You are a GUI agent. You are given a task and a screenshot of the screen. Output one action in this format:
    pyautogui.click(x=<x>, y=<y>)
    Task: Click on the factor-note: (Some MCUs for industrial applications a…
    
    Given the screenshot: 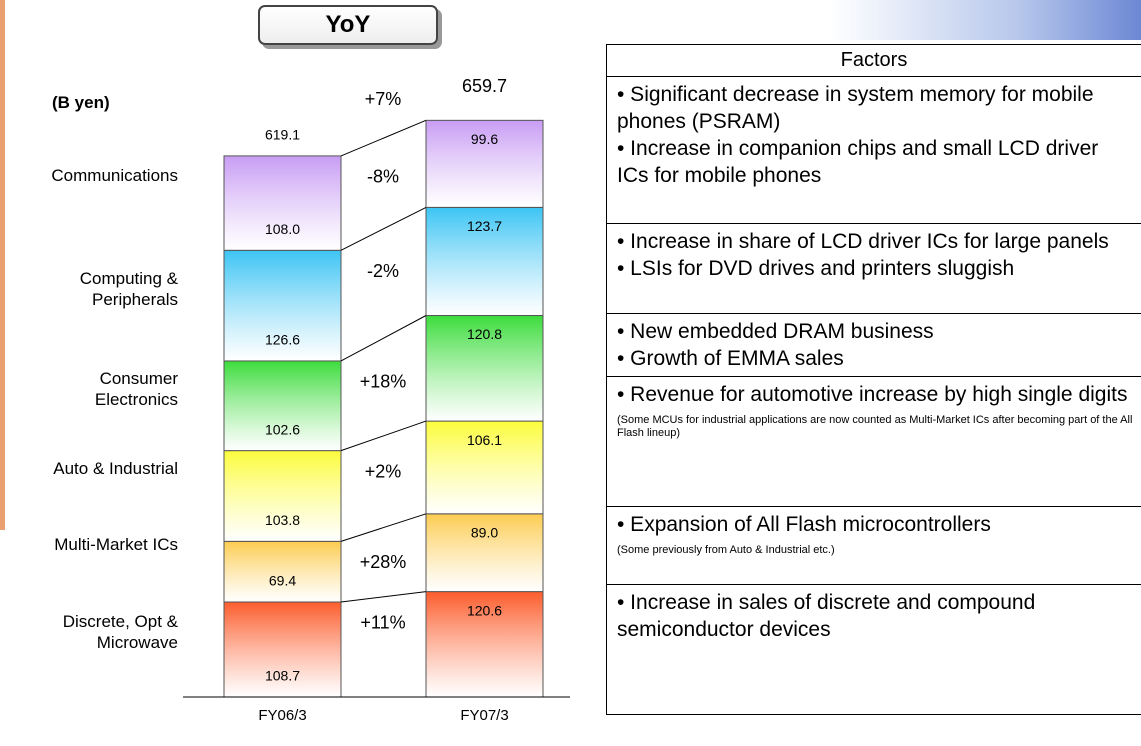 What is the action you would take?
    pyautogui.click(x=875, y=426)
    